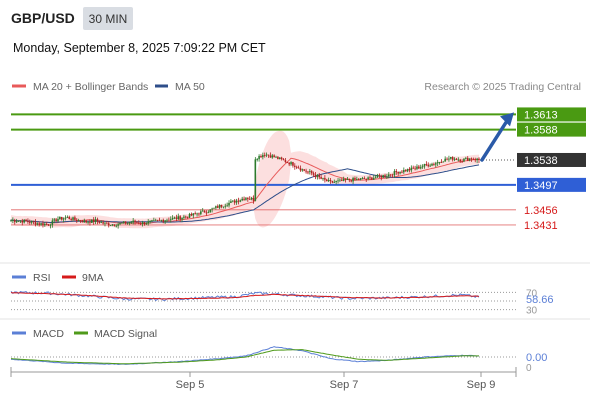 This screenshot has height=400, width=590. I want to click on chart-datetime: Monday, September 8, 2025 7:09:22 PM CET, so click(139, 48).